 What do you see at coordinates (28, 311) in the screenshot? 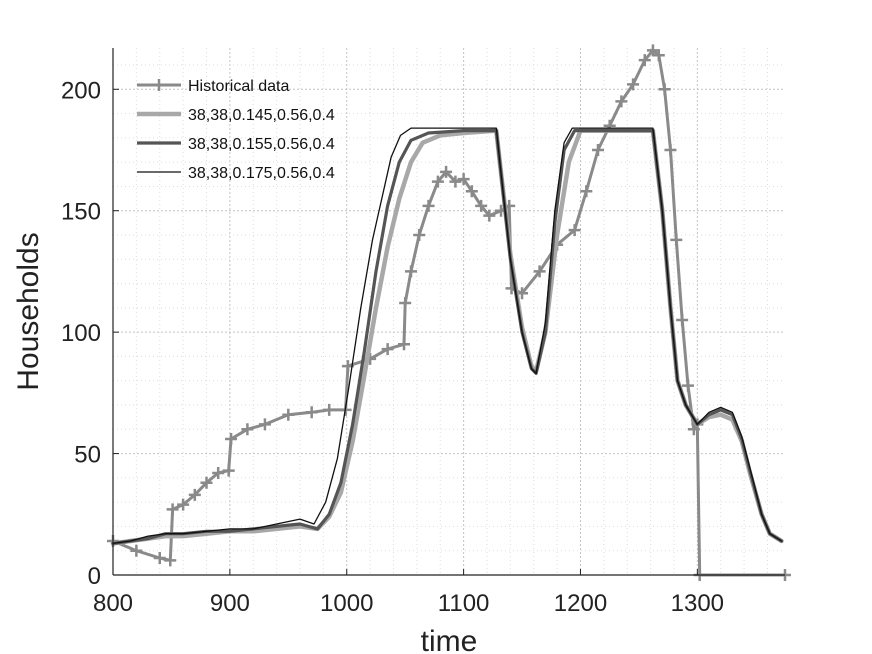
I see `y-axis-title: Households` at bounding box center [28, 311].